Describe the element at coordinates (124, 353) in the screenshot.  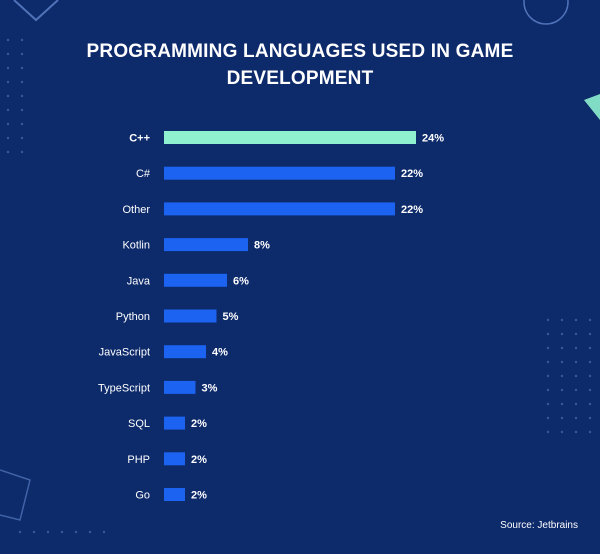
I see `category-label: JavaScript` at that location.